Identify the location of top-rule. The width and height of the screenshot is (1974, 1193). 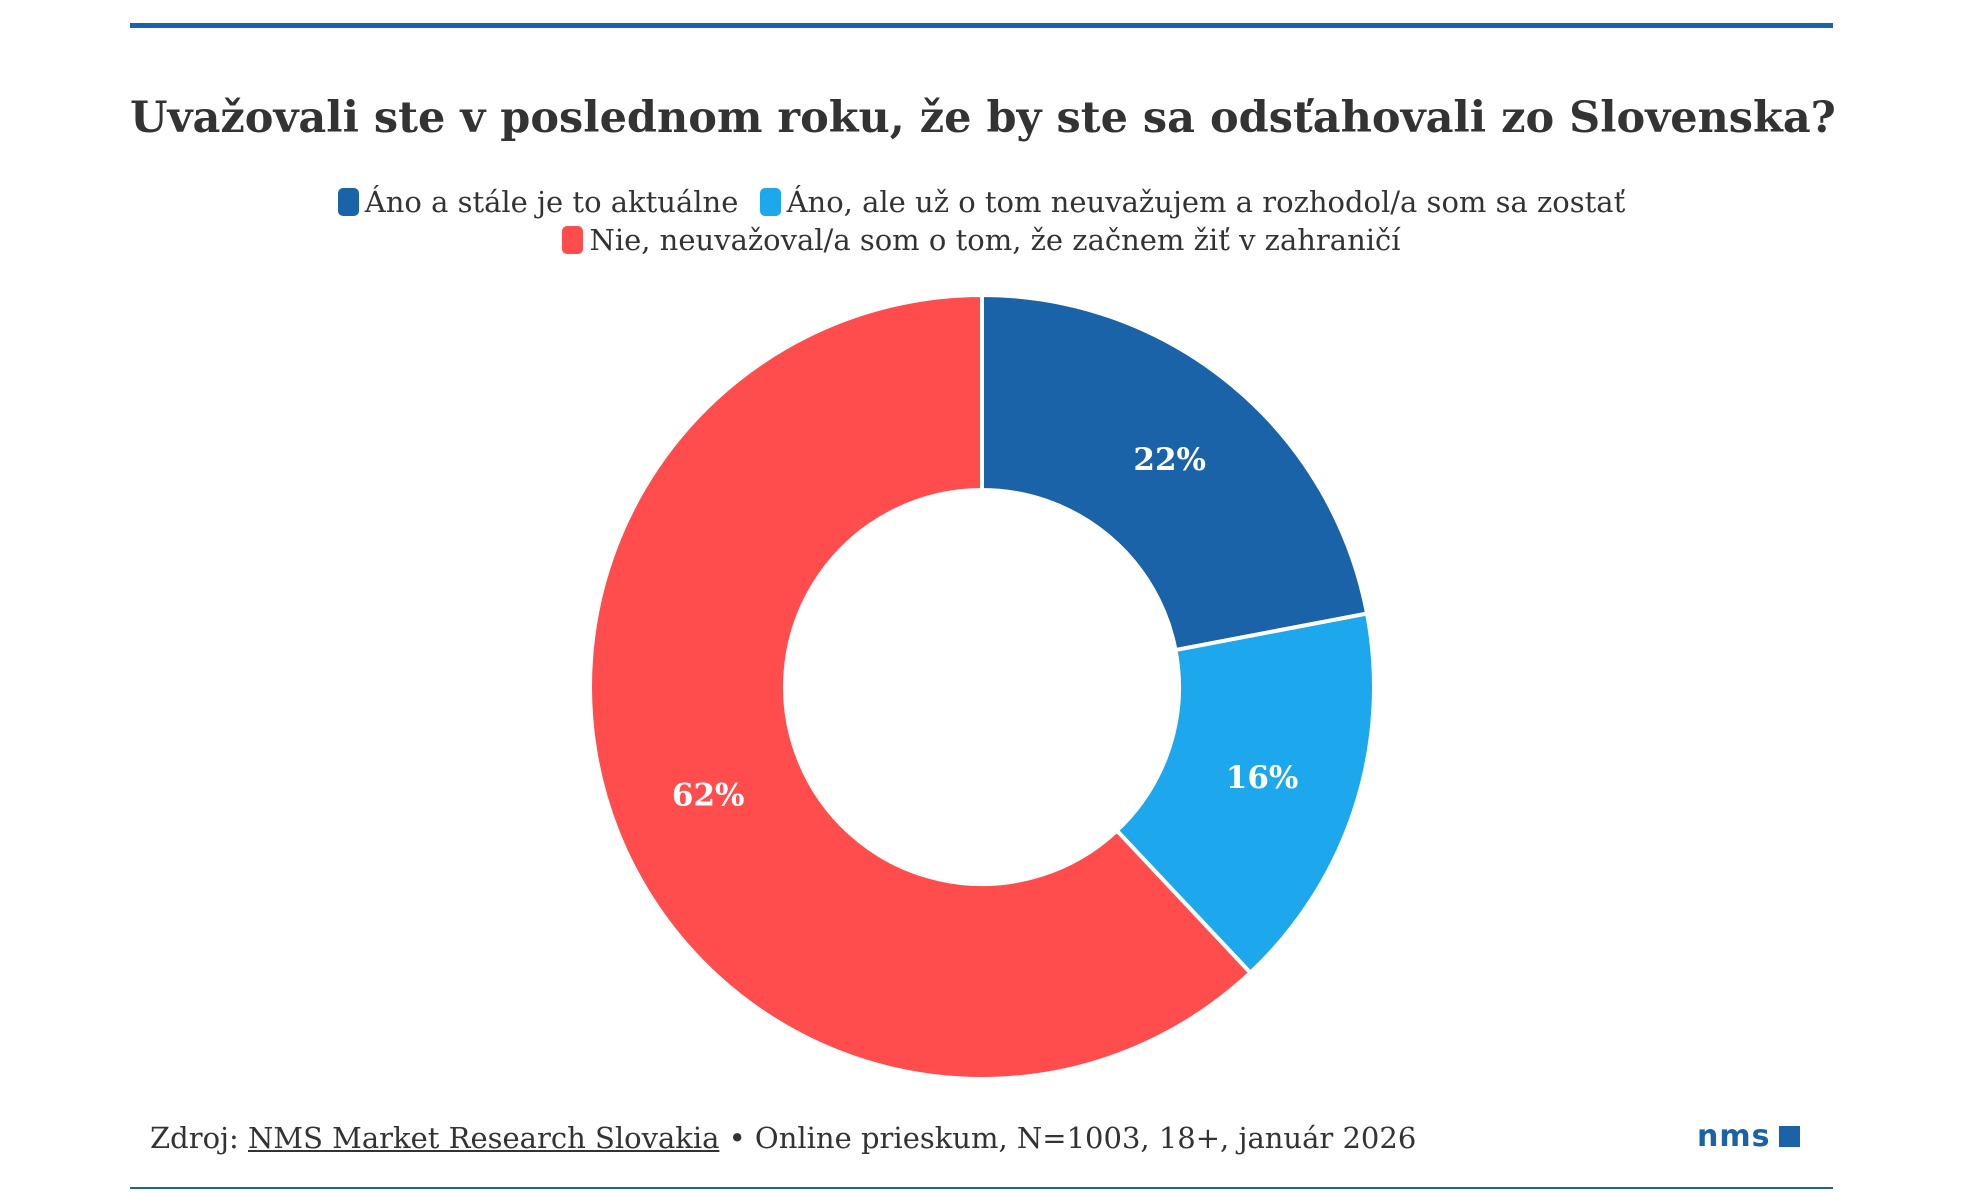
(981, 25).